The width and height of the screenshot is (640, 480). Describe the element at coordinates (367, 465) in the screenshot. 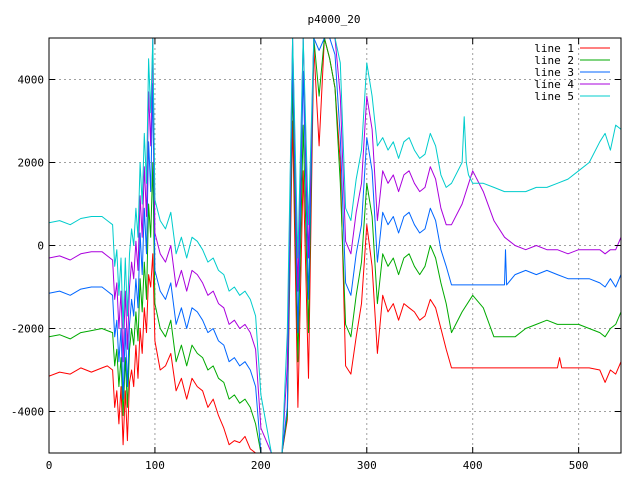

I see `x-tick-label: 300` at that location.